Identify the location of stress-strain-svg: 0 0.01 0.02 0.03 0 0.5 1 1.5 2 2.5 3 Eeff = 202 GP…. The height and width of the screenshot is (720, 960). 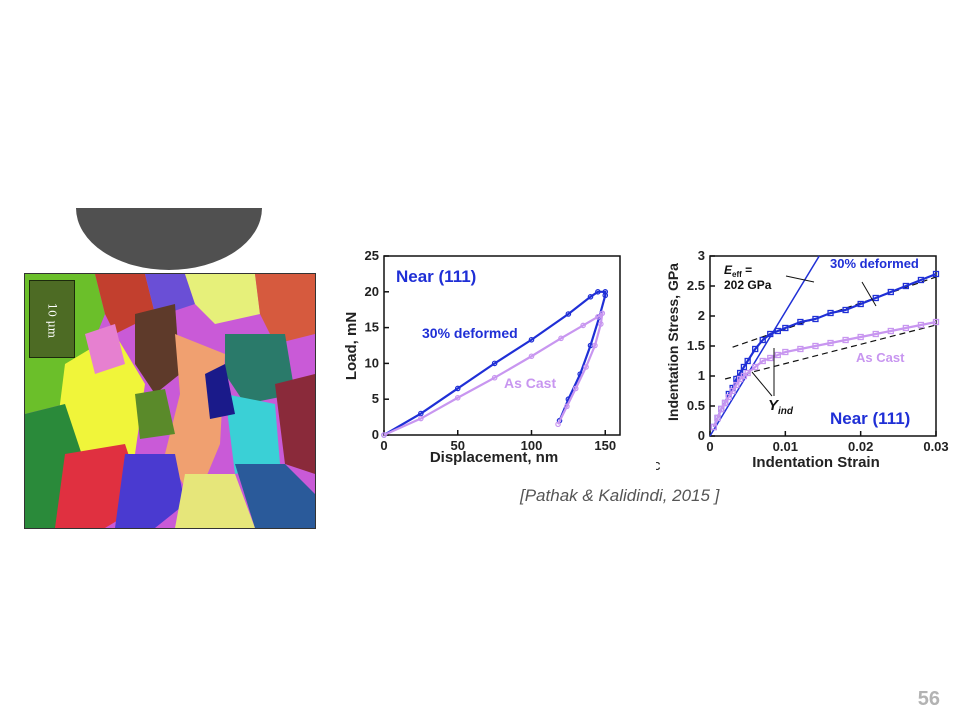
(798, 361).